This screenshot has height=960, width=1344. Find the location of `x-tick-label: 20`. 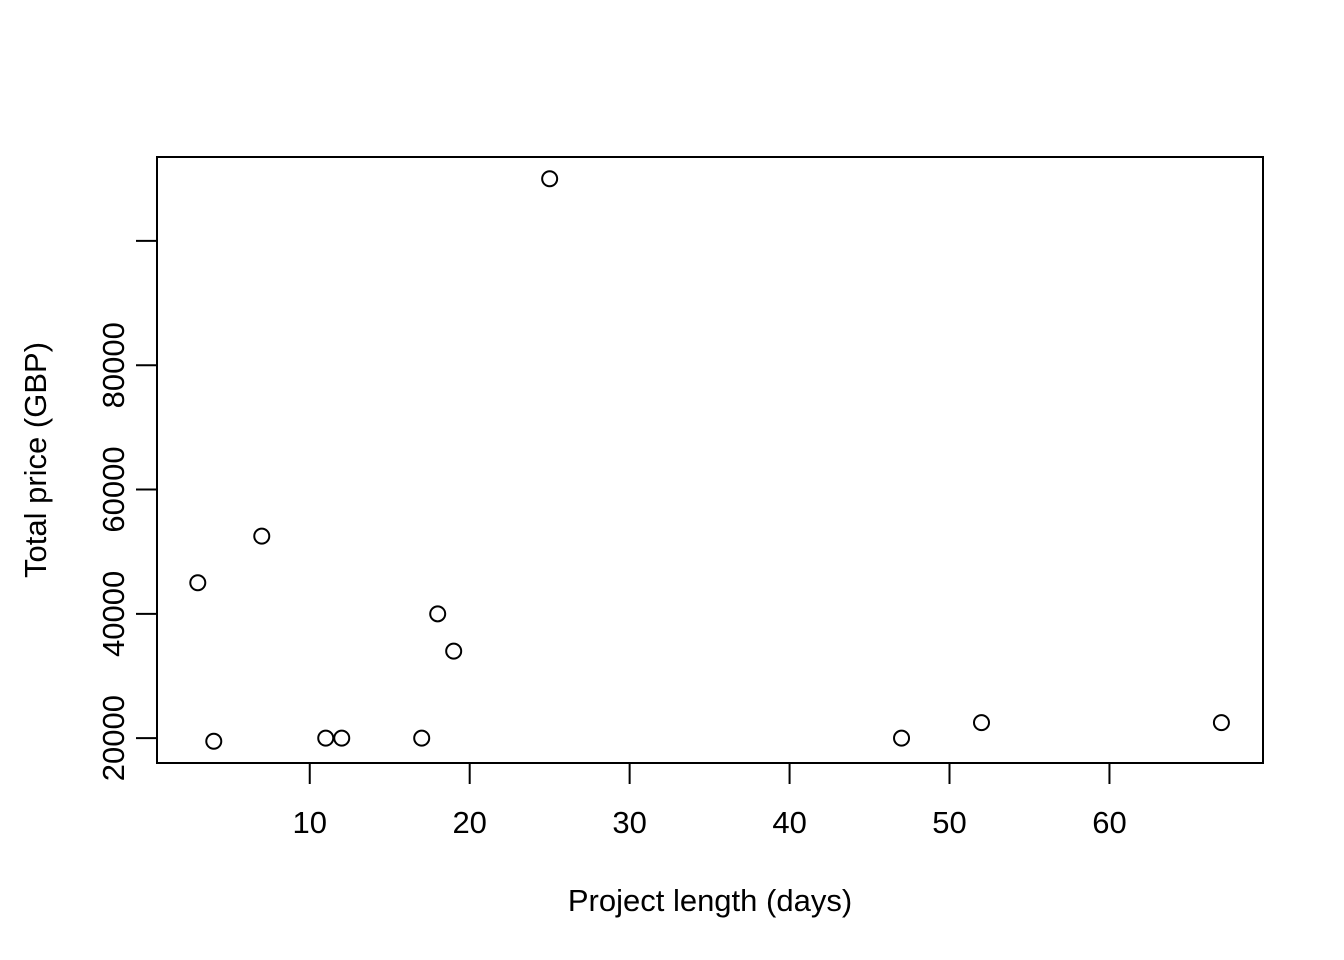

x-tick-label: 20 is located at coordinates (469, 822).